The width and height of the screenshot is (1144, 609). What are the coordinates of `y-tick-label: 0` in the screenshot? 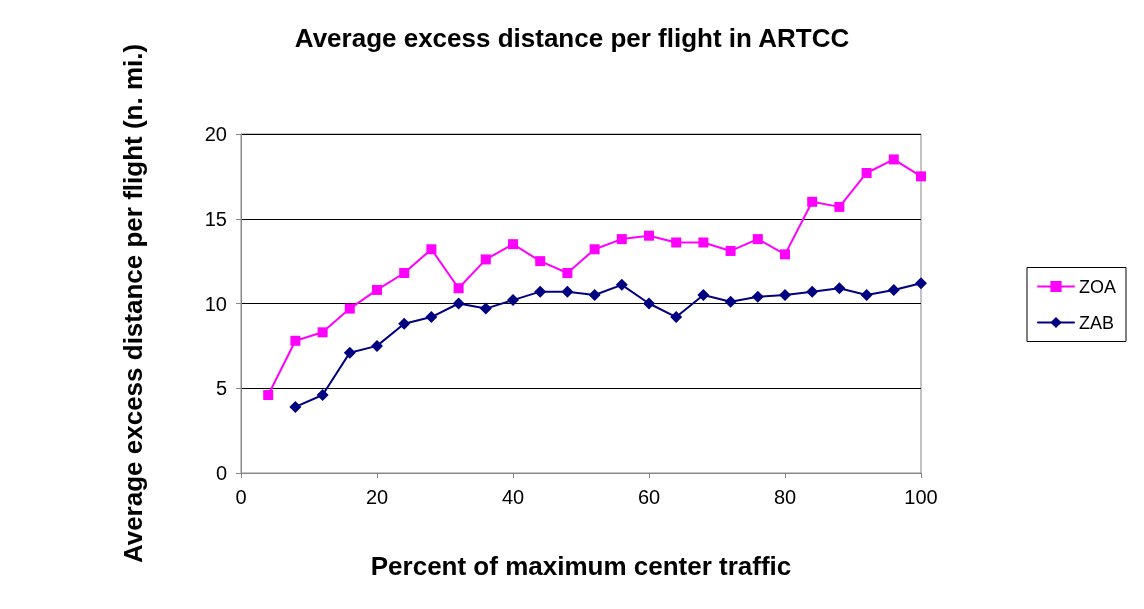 It's located at (221, 473).